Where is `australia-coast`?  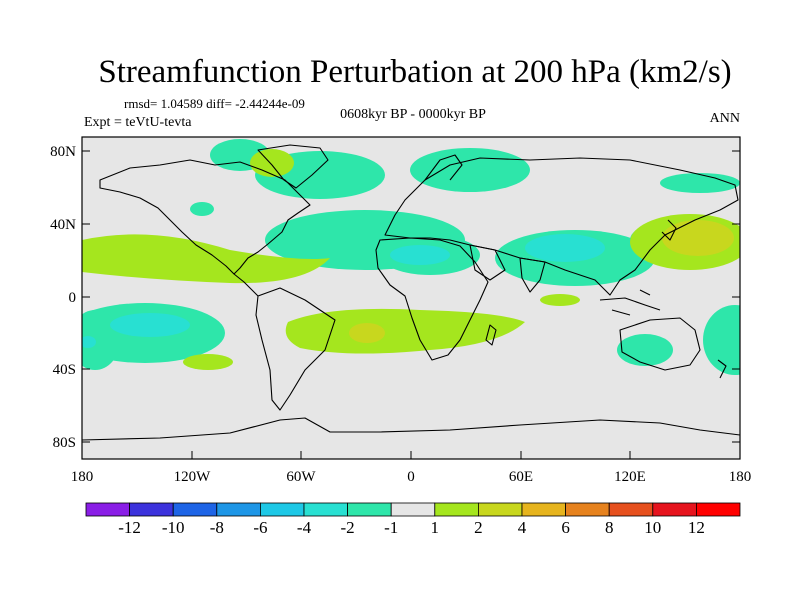
australia-coast is located at coordinates (660, 344).